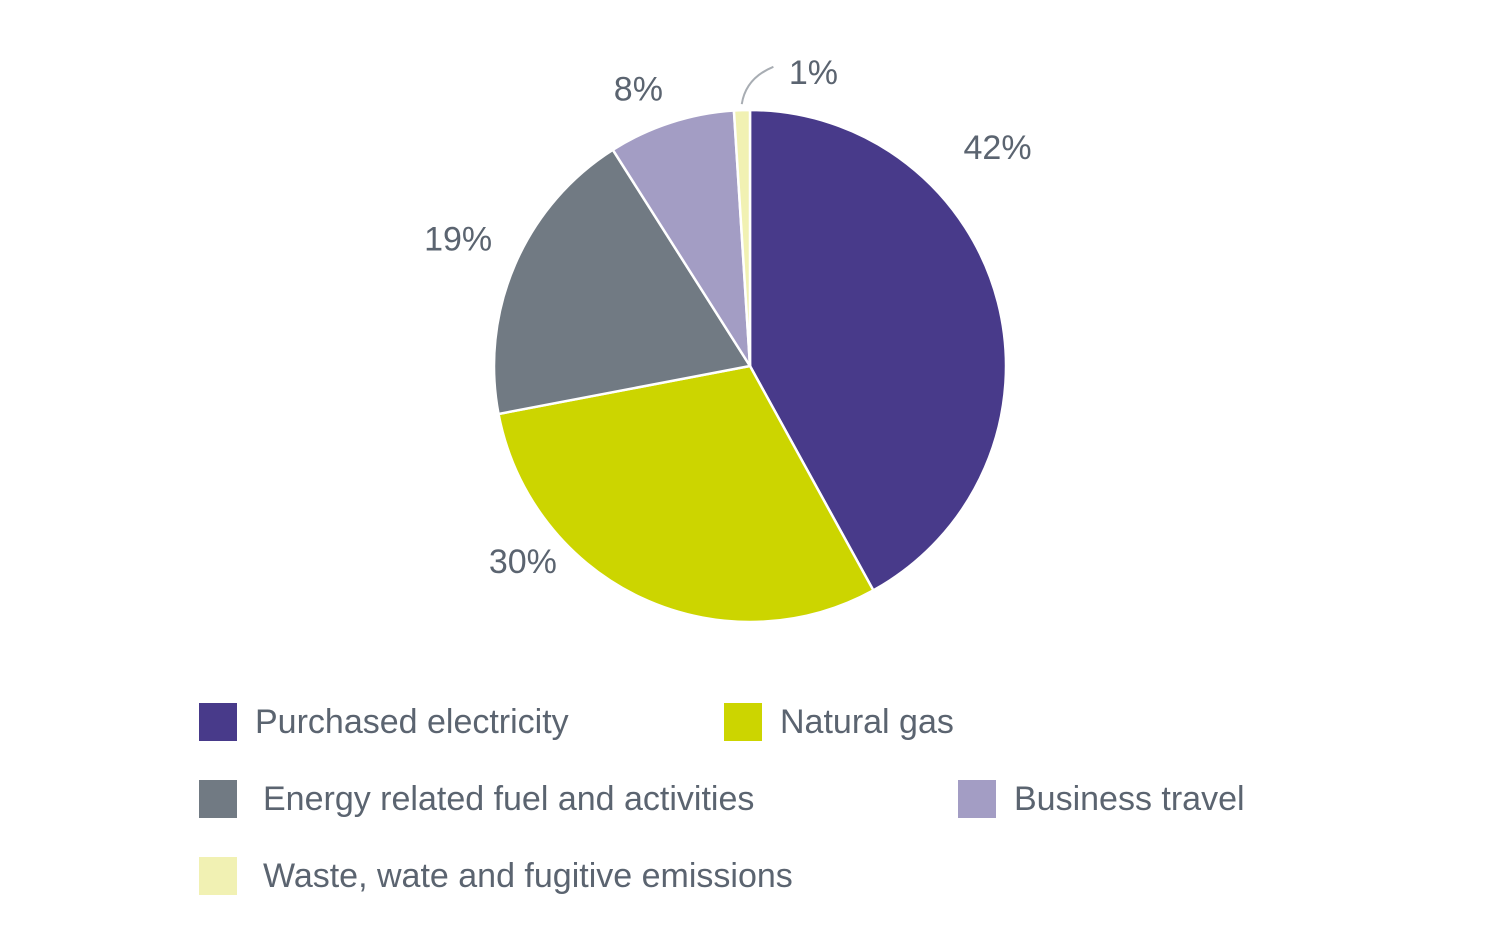 The image size is (1501, 936). What do you see at coordinates (509, 798) in the screenshot?
I see `legend-label-energy-related-fuel: Energy related fuel and activities` at bounding box center [509, 798].